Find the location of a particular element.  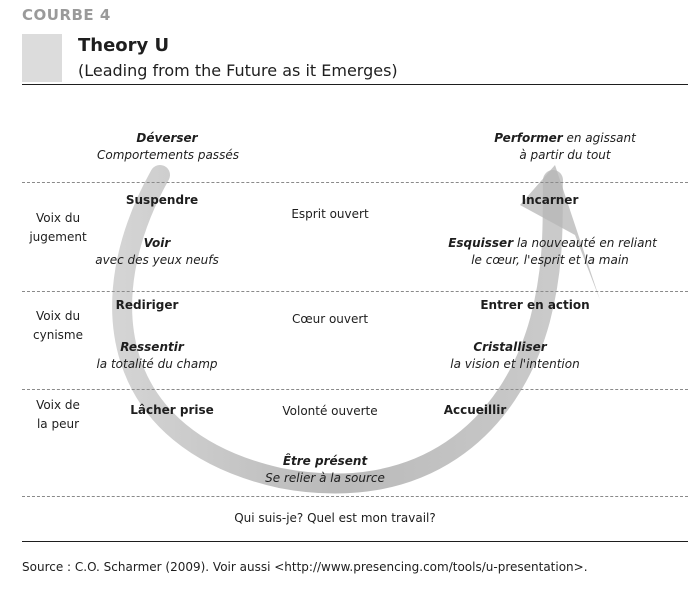

esquisser-sub: le cœur, l'esprit et la main is located at coordinates (550, 260).